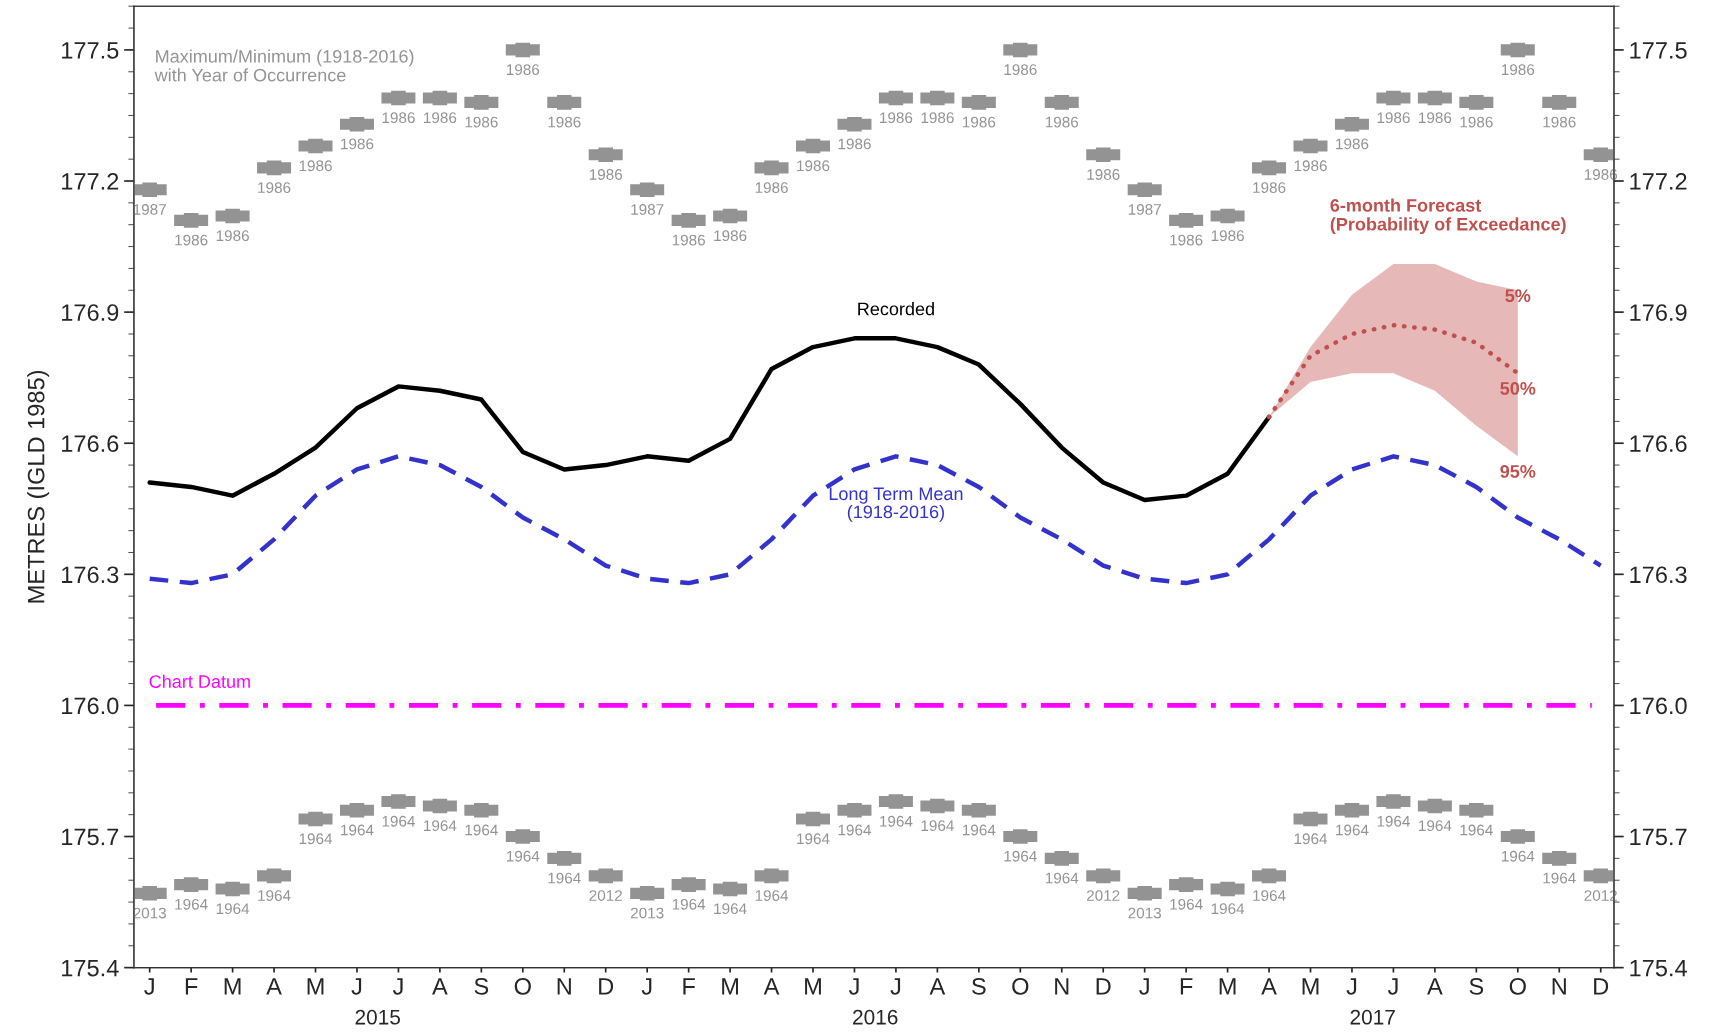 The height and width of the screenshot is (1036, 1717). What do you see at coordinates (1372, 1017) in the screenshot?
I see `text: 2017` at bounding box center [1372, 1017].